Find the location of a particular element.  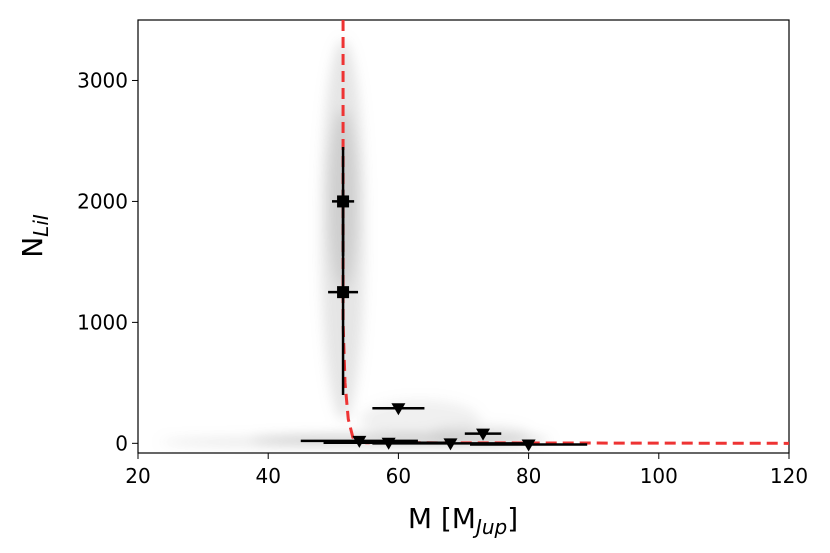

y-tick-label: 0 is located at coordinates (121, 443).